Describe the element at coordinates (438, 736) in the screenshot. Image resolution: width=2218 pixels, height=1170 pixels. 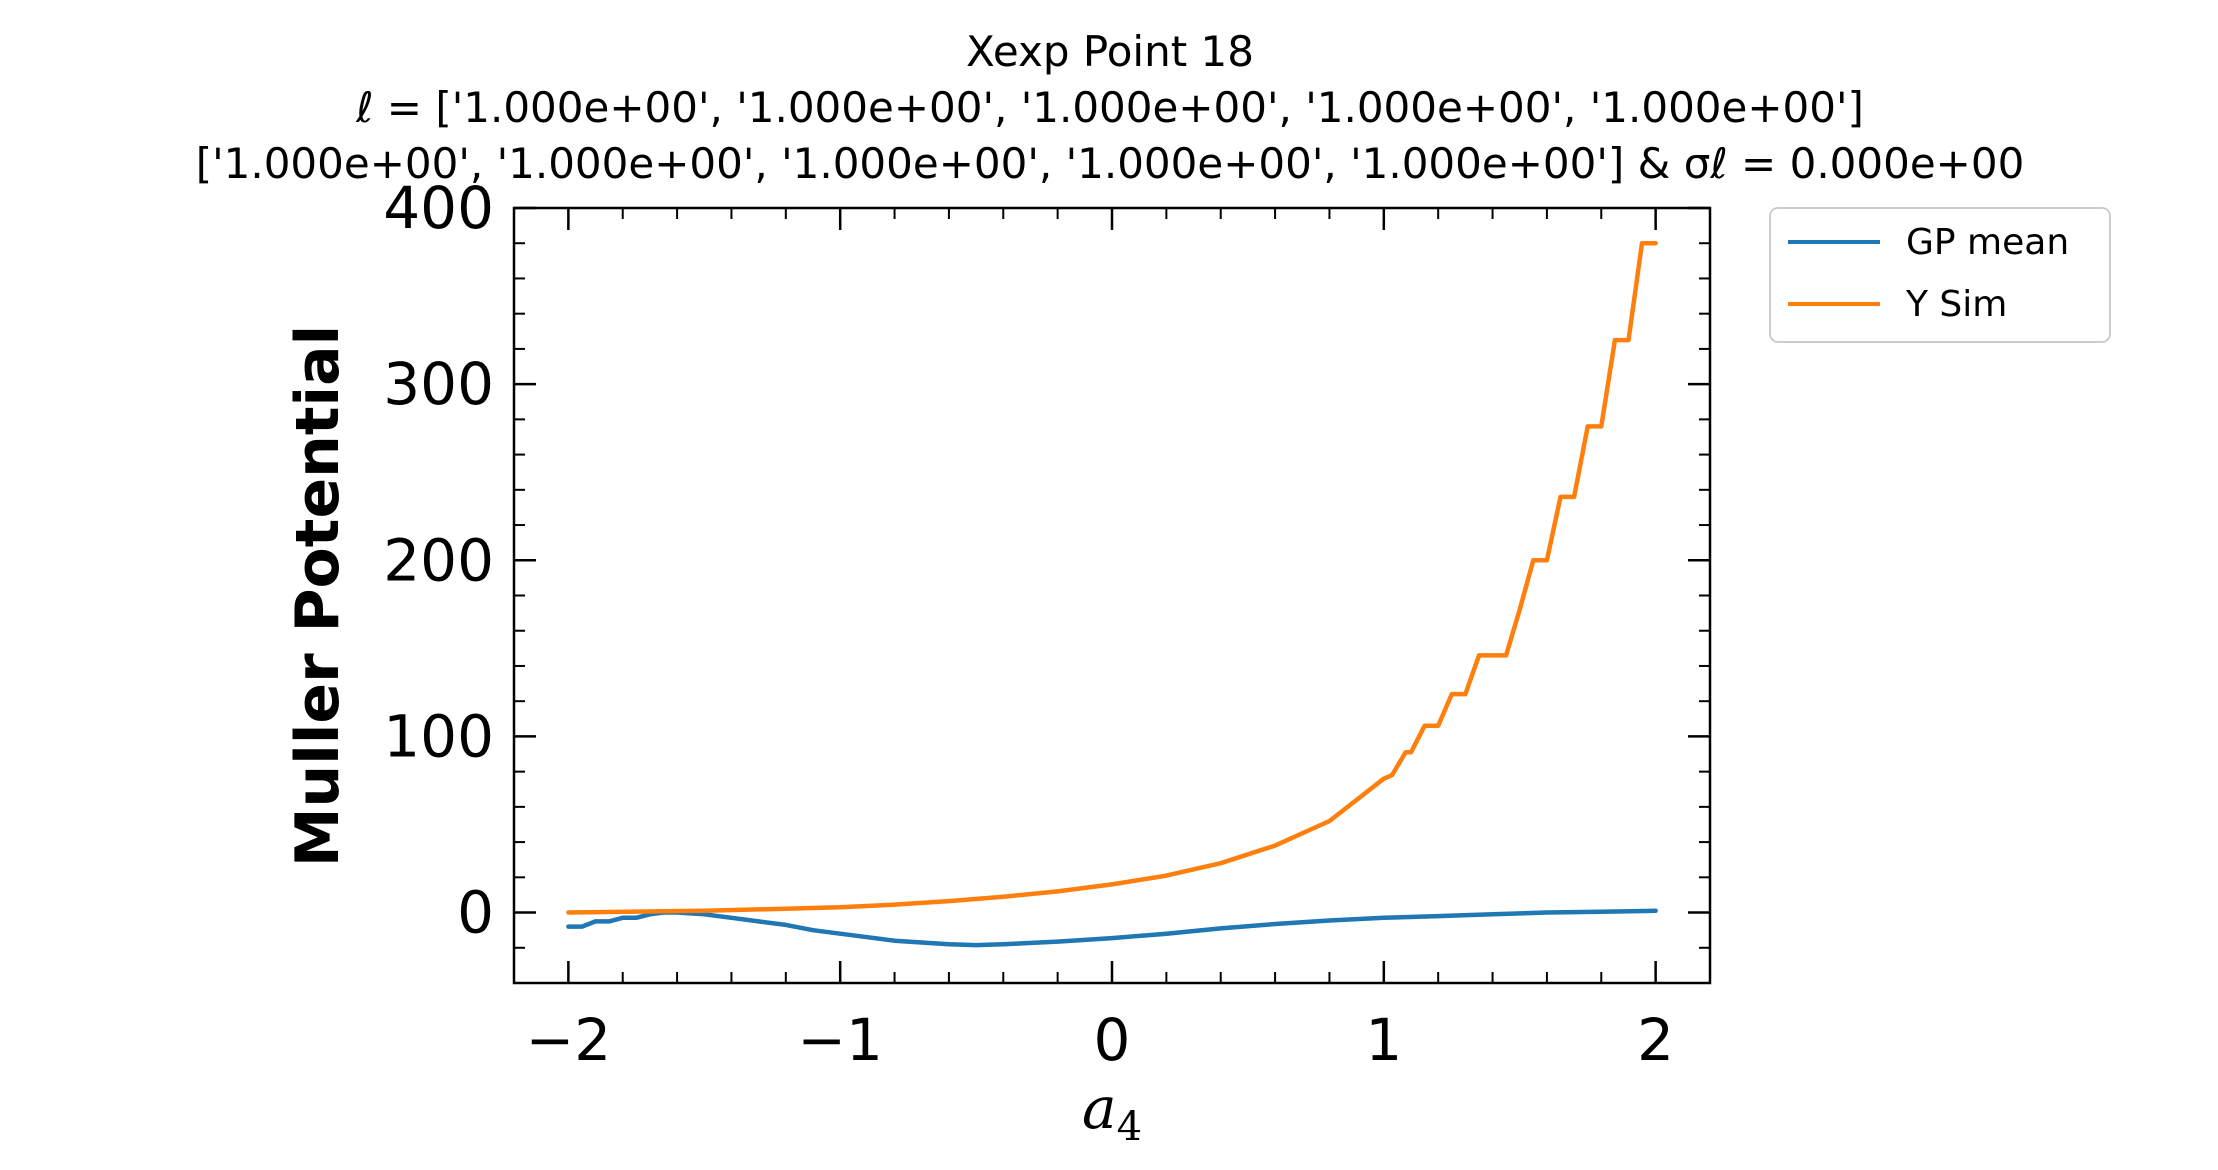
I see `y-tick-label: 100` at that location.